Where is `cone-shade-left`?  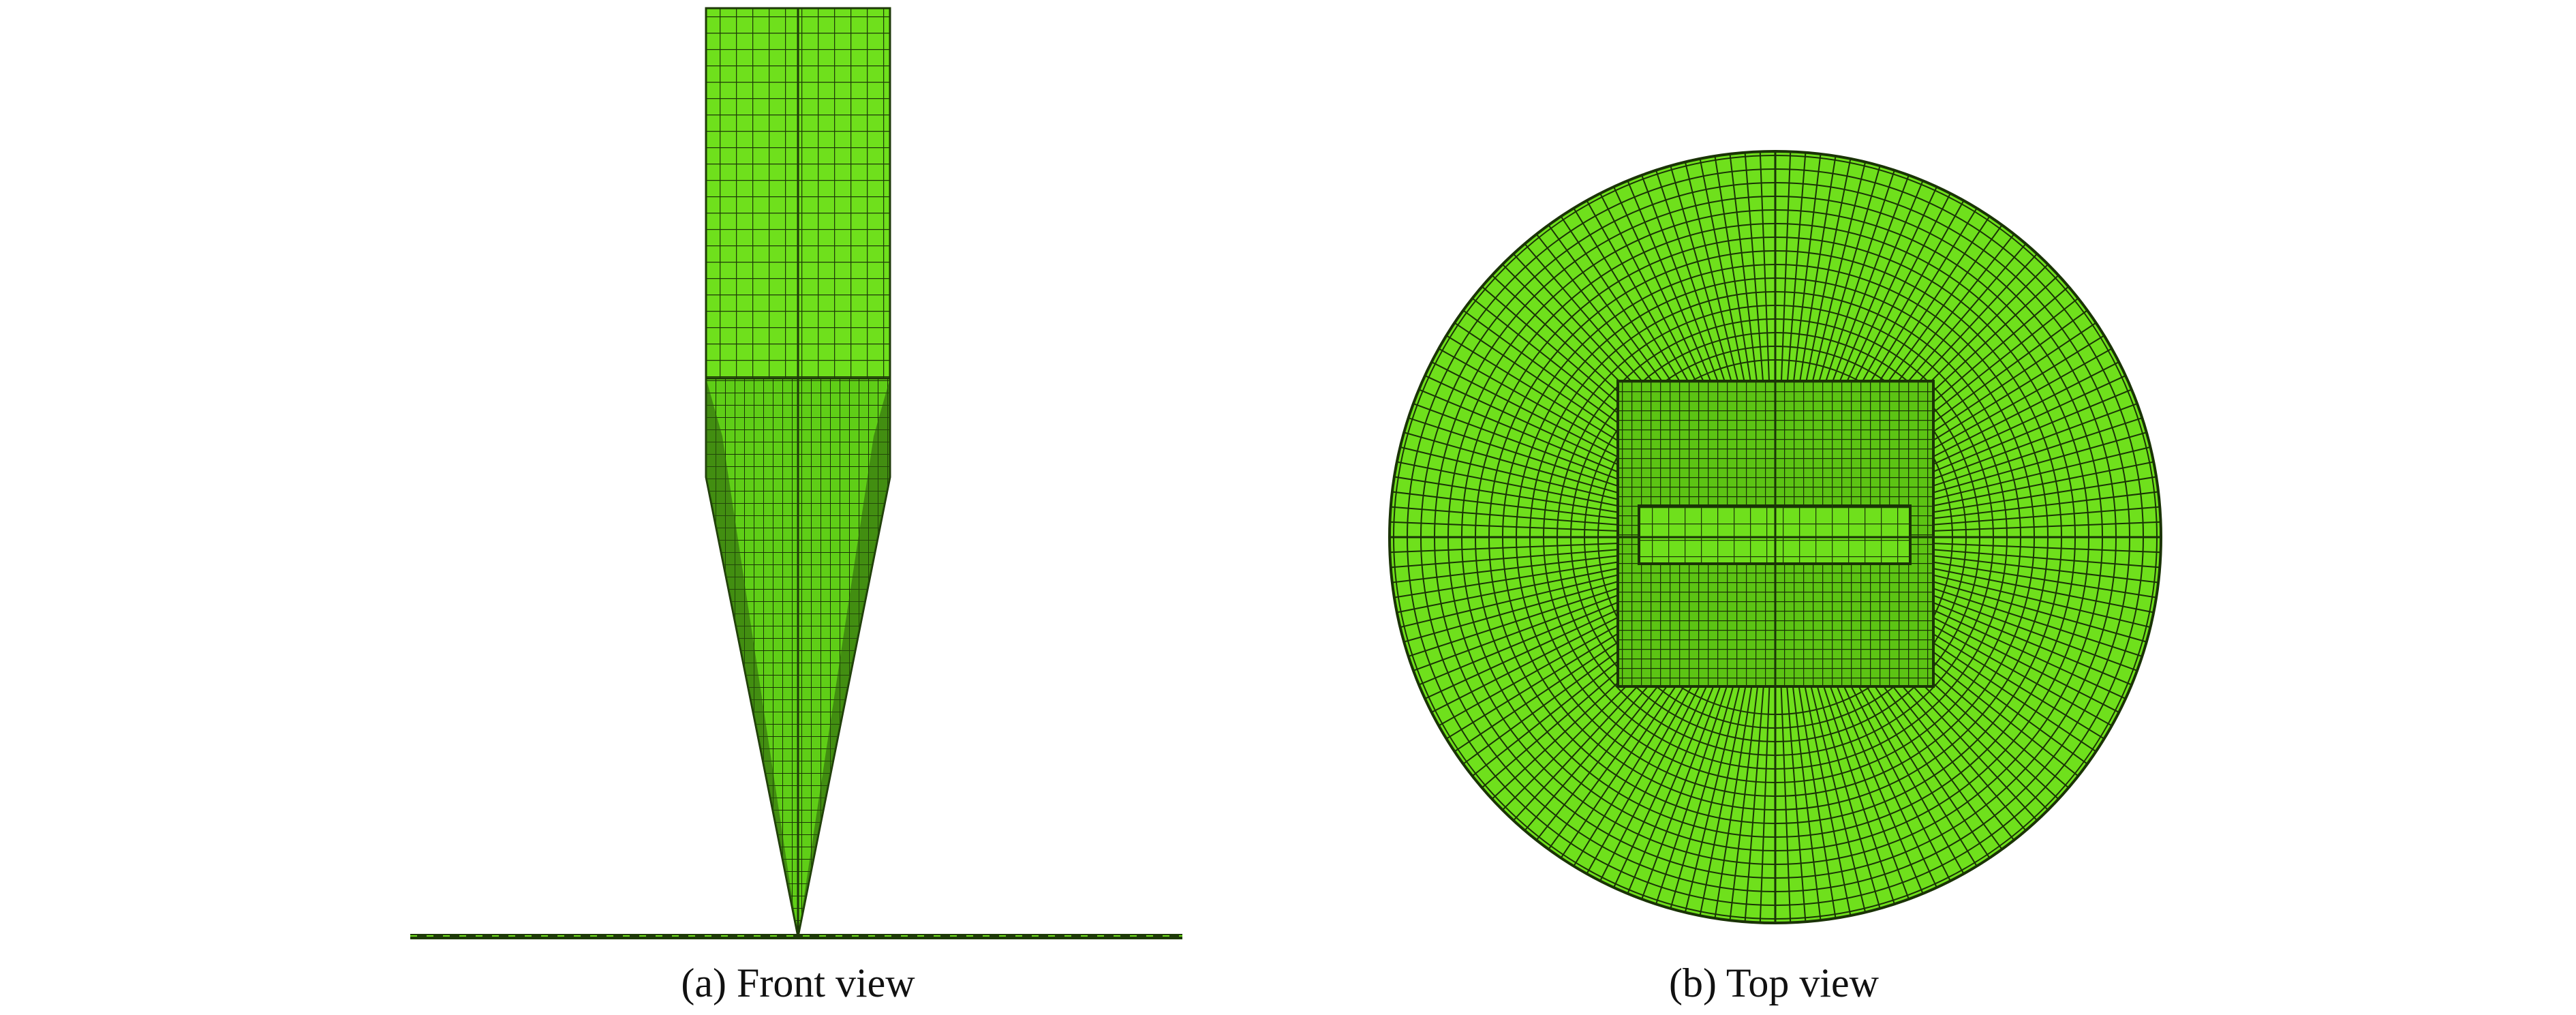 cone-shade-left is located at coordinates (752, 657).